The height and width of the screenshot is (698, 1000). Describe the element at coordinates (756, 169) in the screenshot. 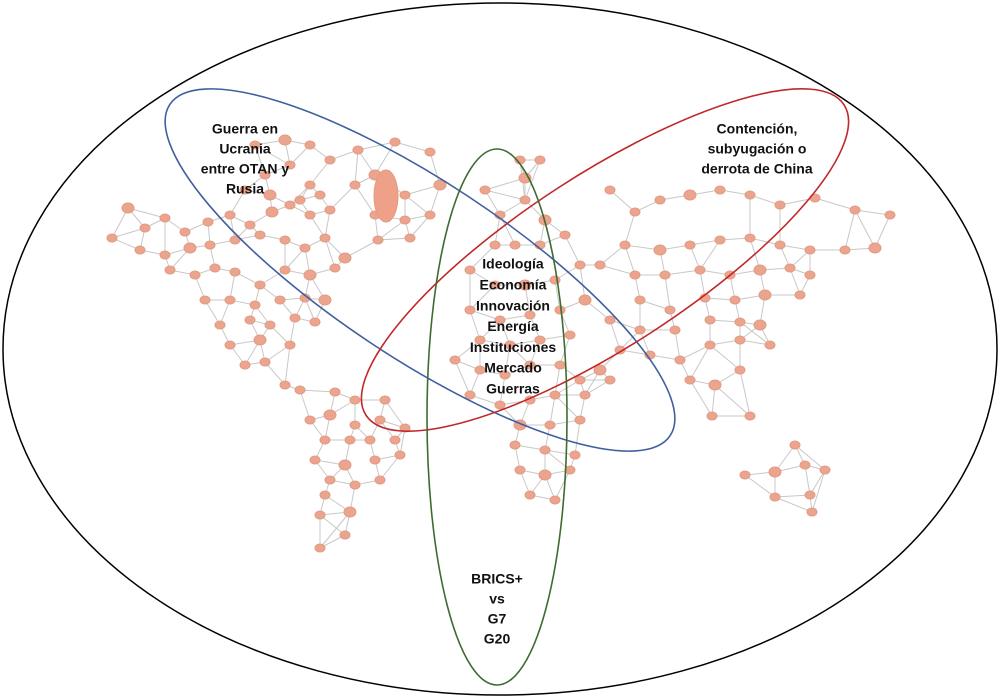

I see `china-label: derrota de China` at that location.